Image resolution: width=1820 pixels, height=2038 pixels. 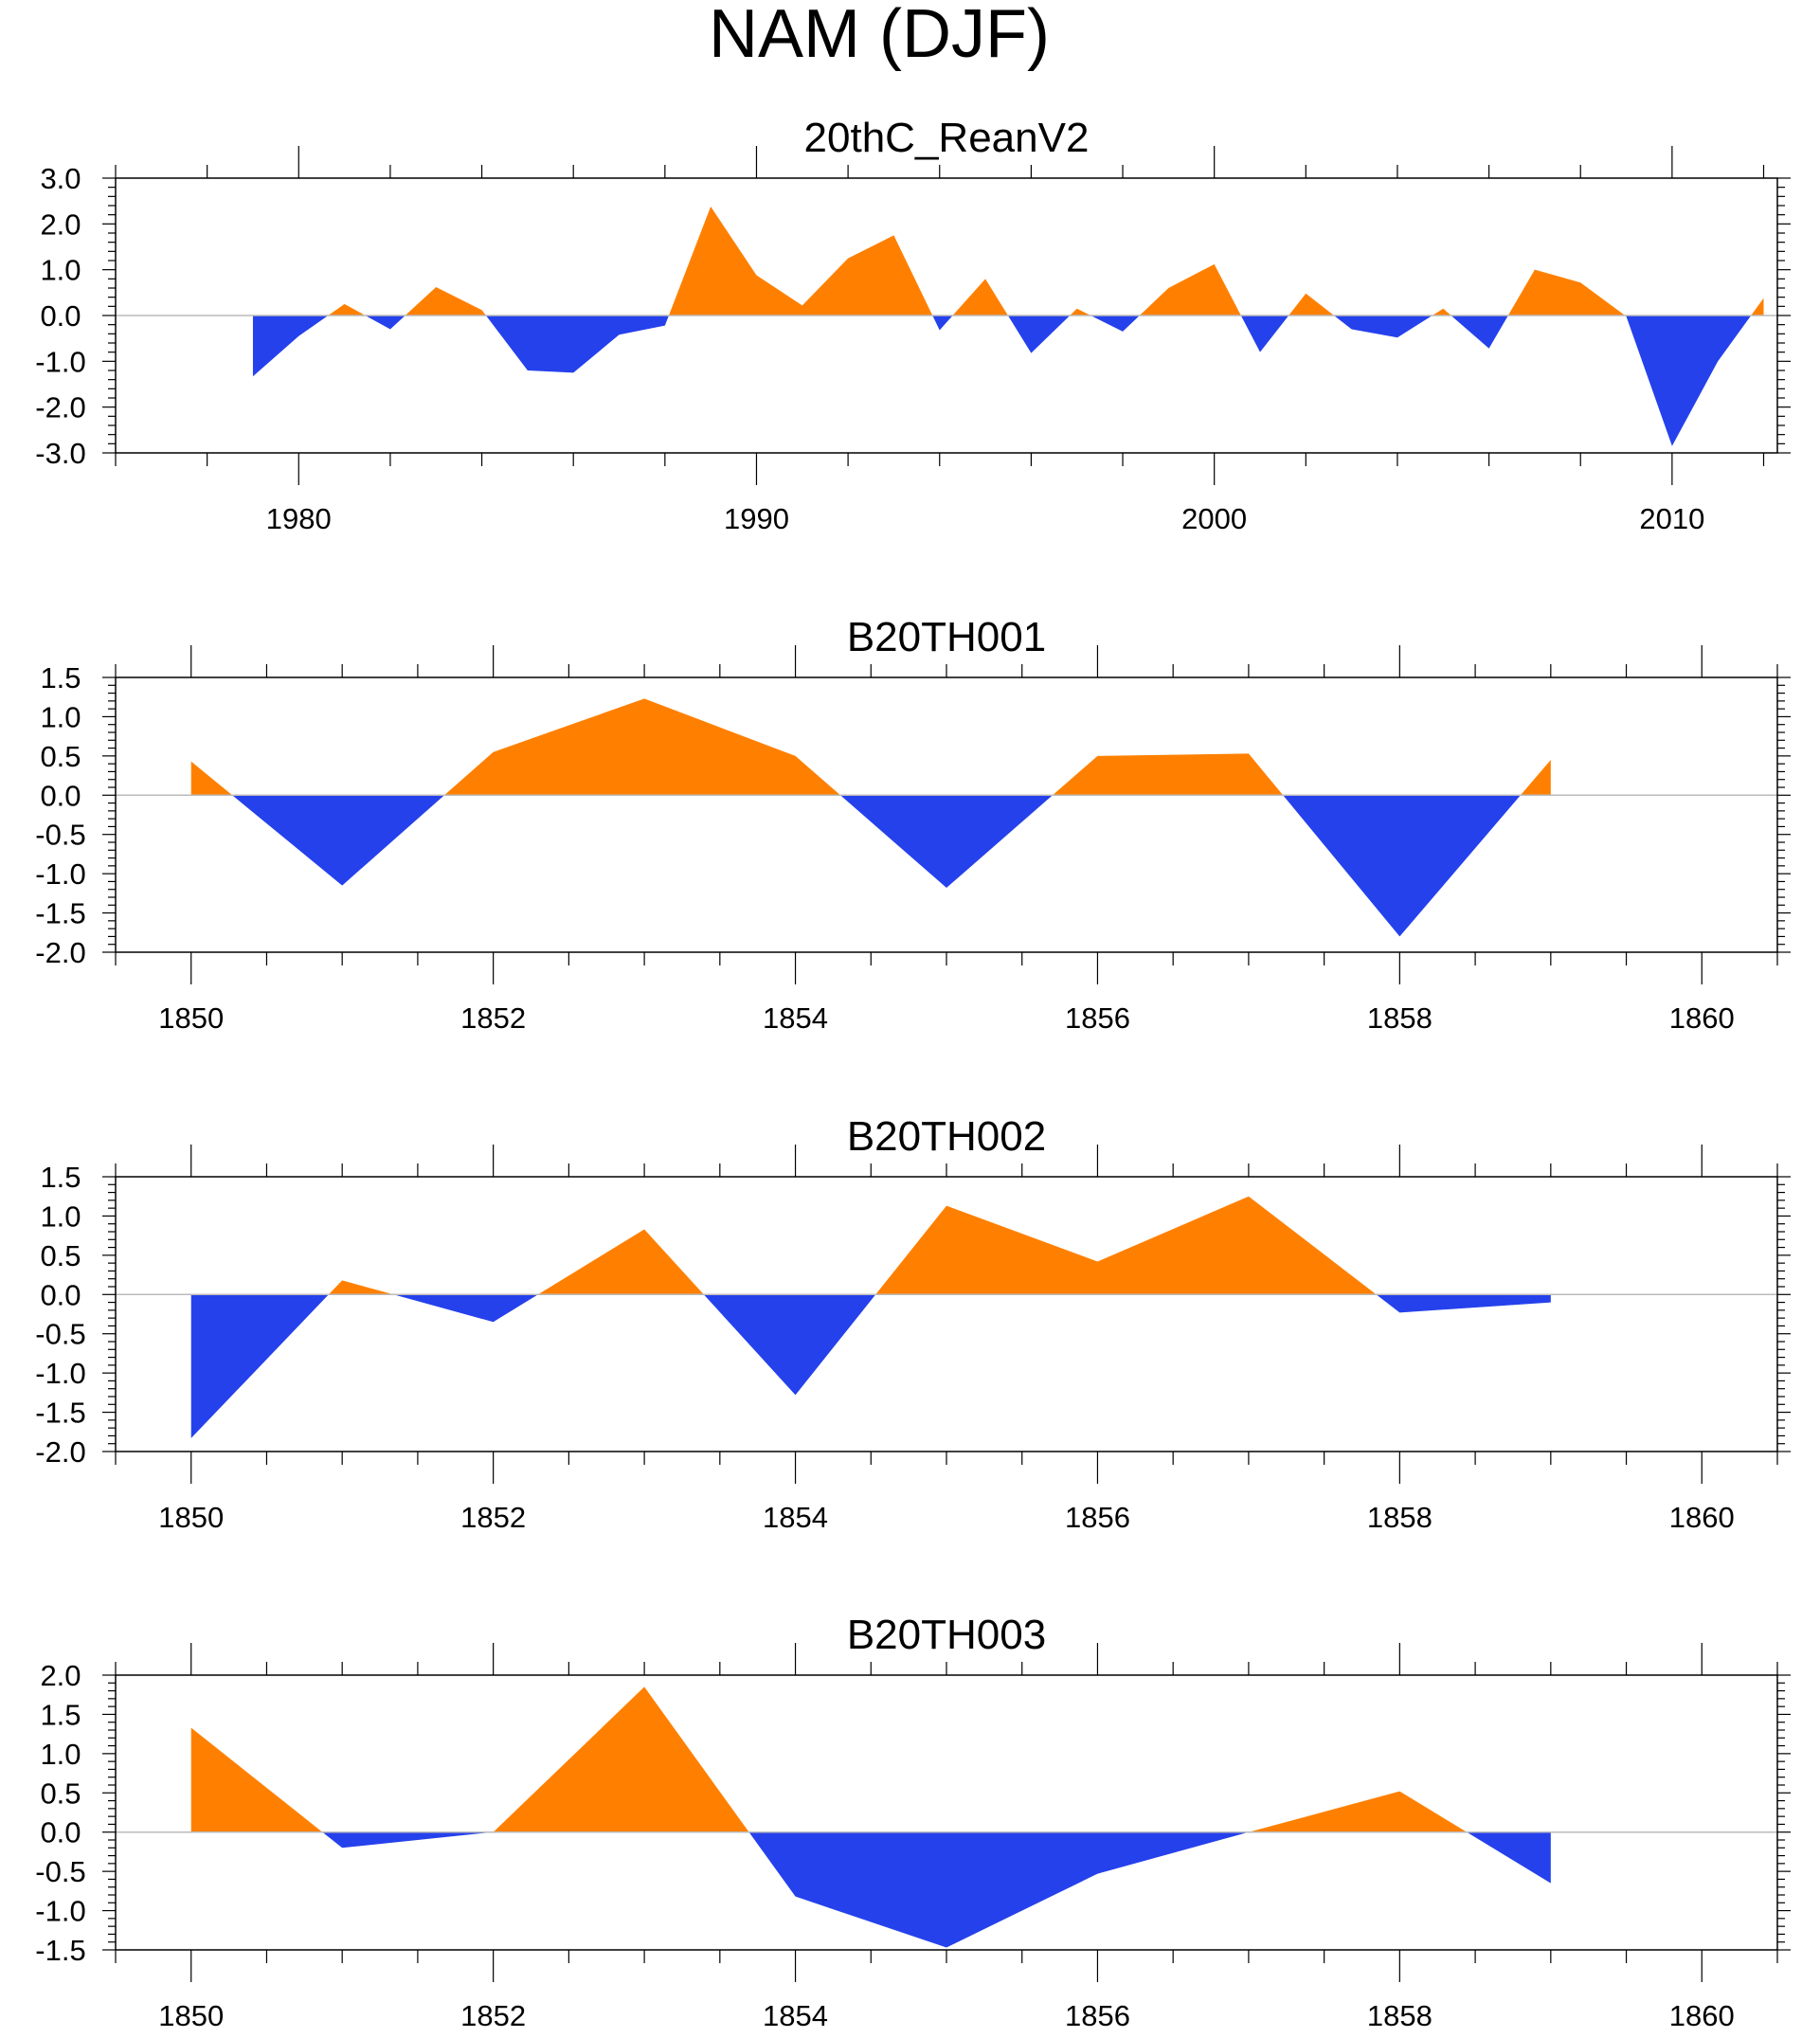 I want to click on y-tick-label: -3.0, so click(x=60, y=453).